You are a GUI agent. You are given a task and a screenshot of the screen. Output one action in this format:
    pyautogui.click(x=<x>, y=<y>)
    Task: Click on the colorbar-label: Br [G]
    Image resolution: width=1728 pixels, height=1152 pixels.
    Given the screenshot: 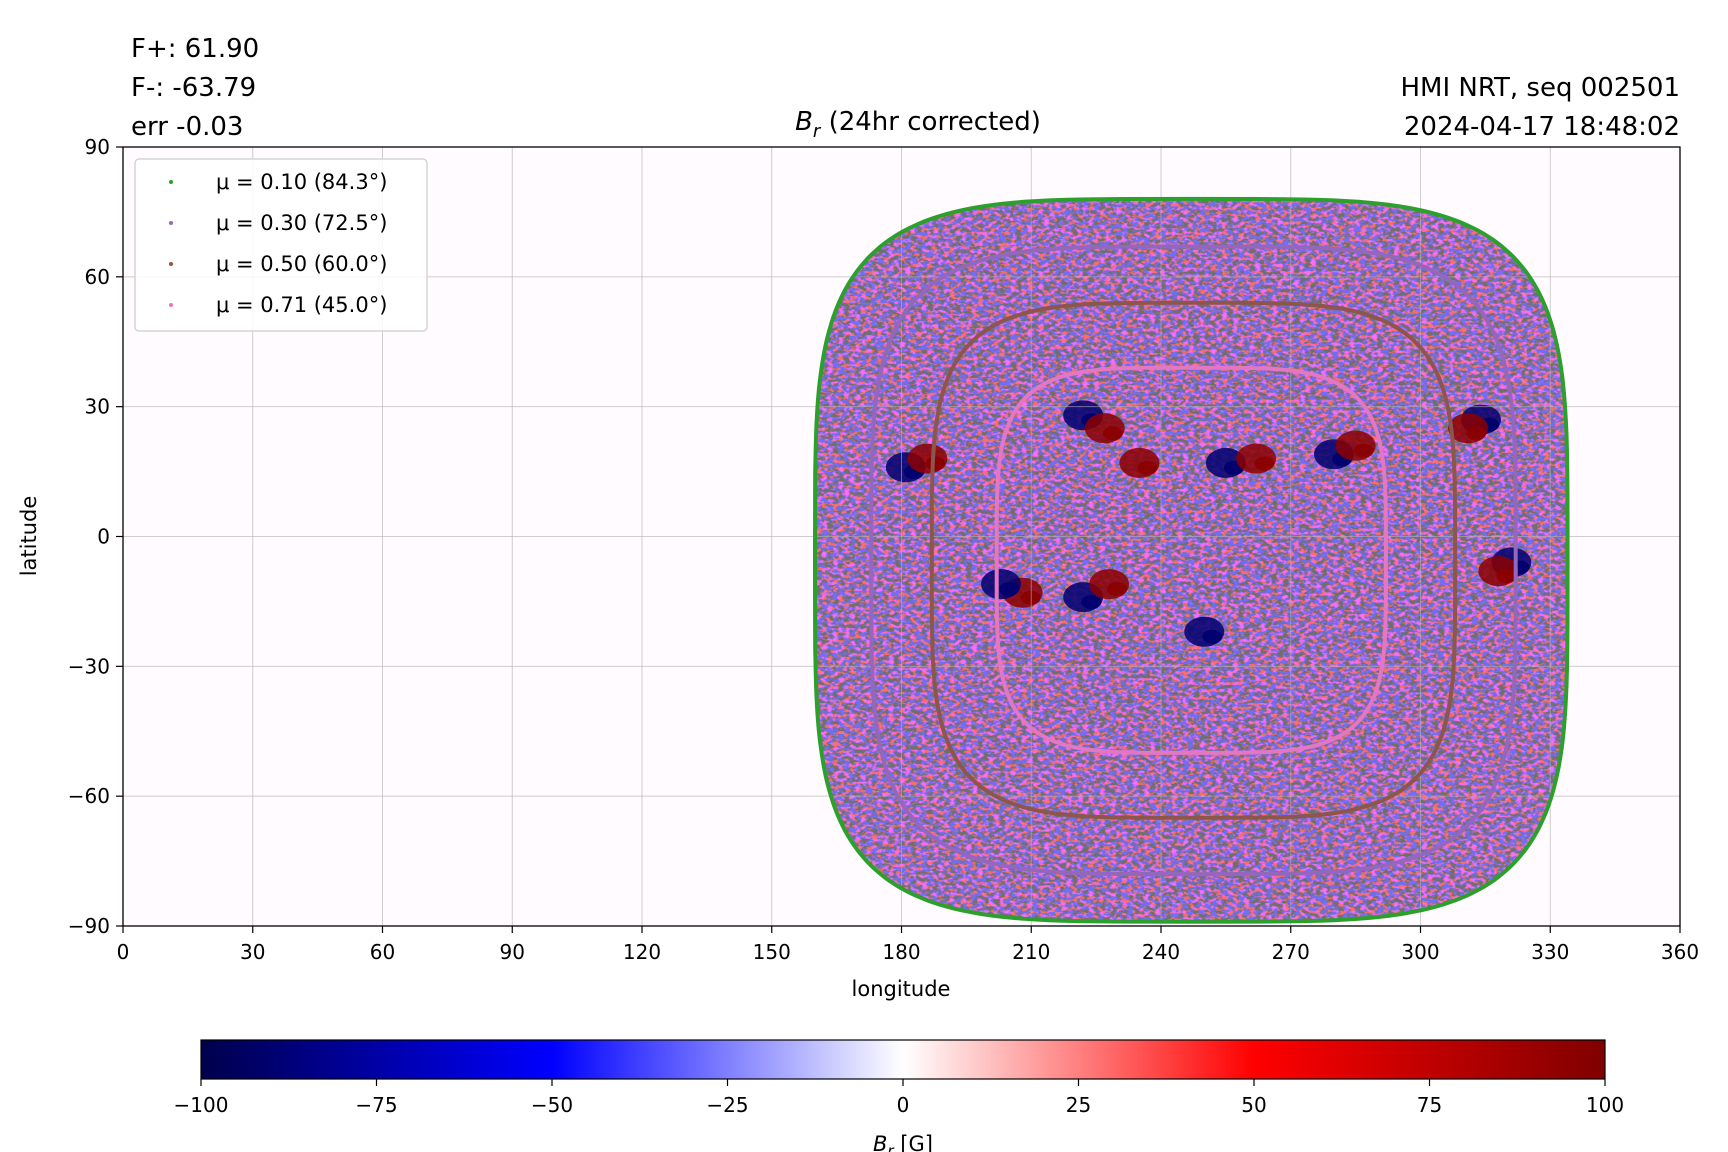 What is the action you would take?
    pyautogui.click(x=903, y=1142)
    